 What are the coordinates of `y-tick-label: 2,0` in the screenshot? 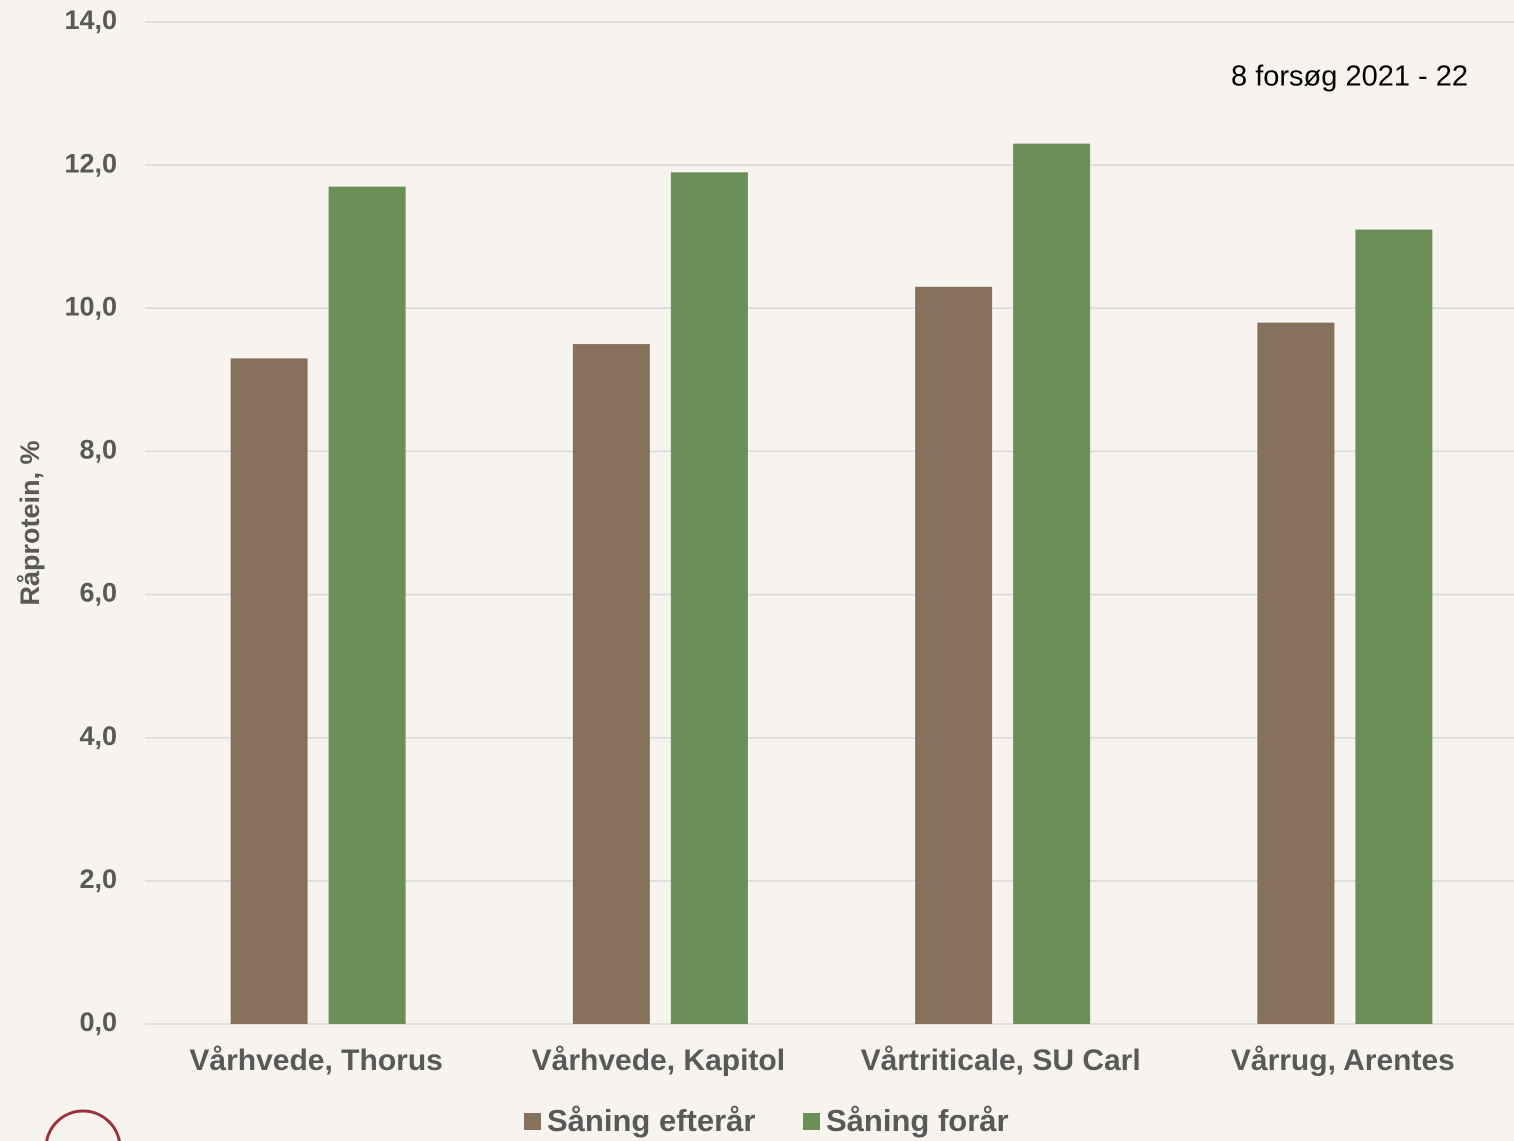 It's located at (98, 879).